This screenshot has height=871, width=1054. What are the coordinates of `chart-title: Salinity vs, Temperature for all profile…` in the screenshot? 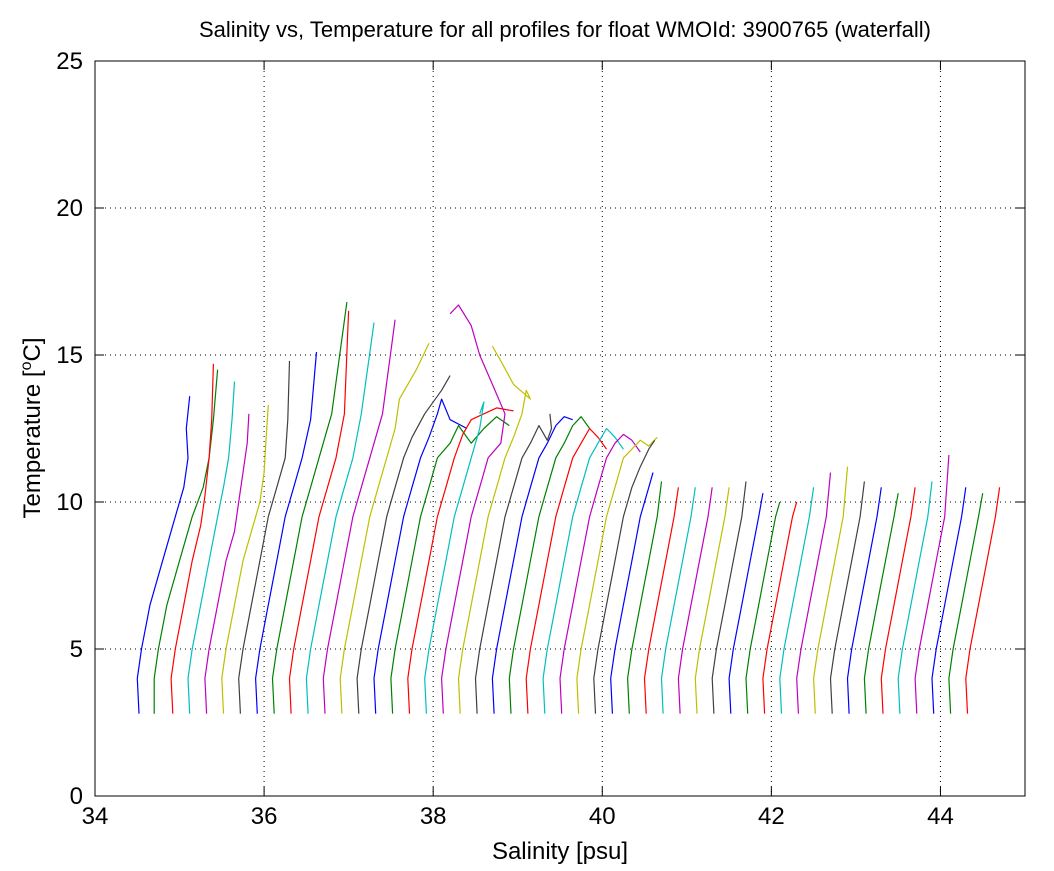 It's located at (565, 29).